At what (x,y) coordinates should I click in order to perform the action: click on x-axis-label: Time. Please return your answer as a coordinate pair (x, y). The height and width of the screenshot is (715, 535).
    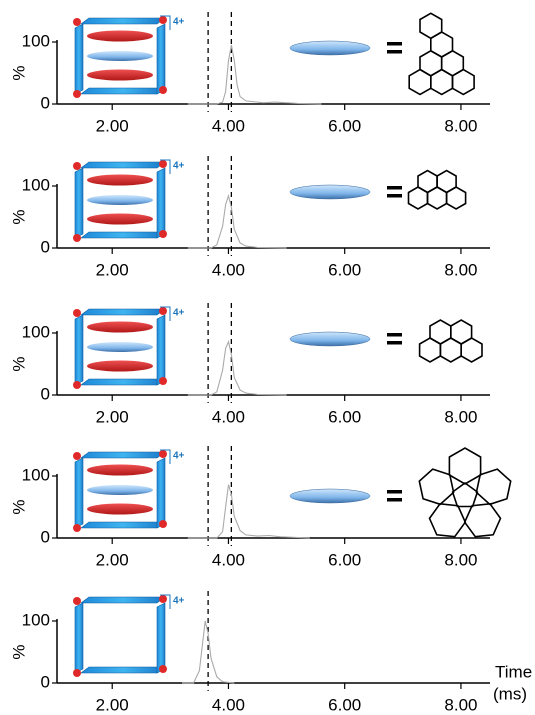
    Looking at the image, I should click on (513, 671).